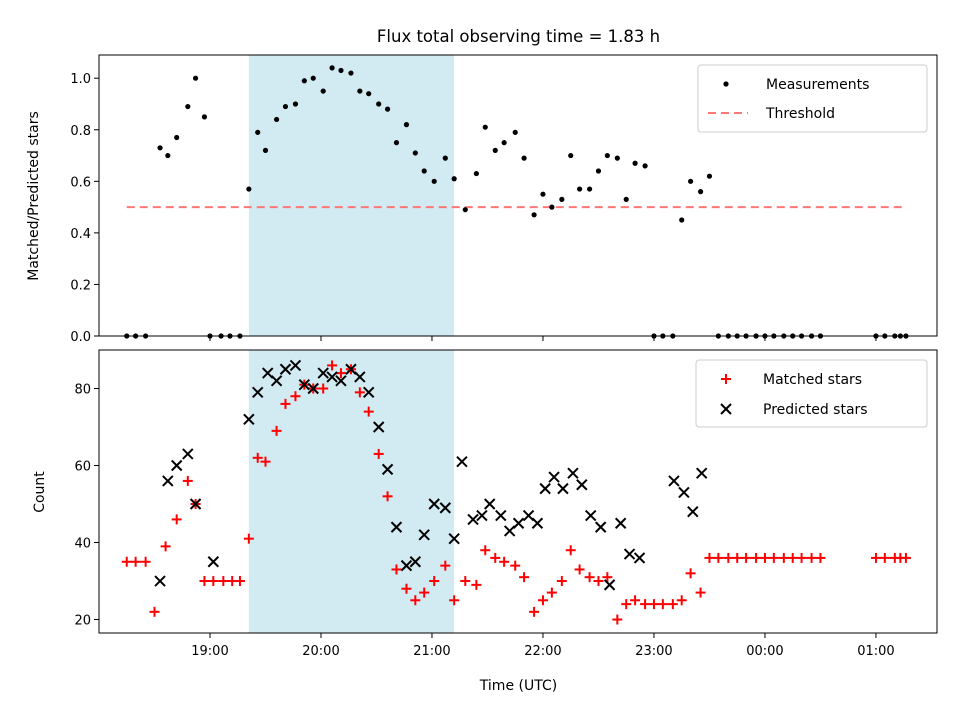 The width and height of the screenshot is (960, 720). Describe the element at coordinates (80, 79) in the screenshot. I see `y-tick-label: 1.0` at that location.